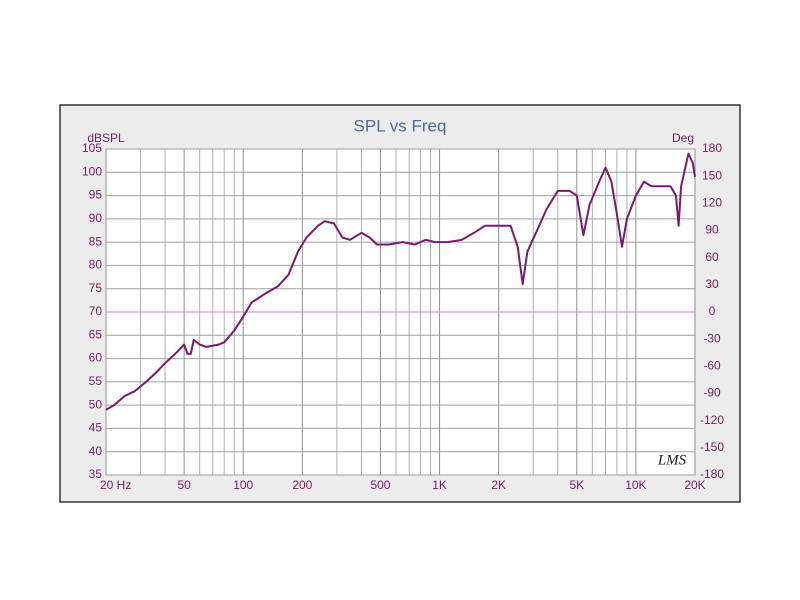  Describe the element at coordinates (92, 171) in the screenshot. I see `y-tick-label: 100` at that location.